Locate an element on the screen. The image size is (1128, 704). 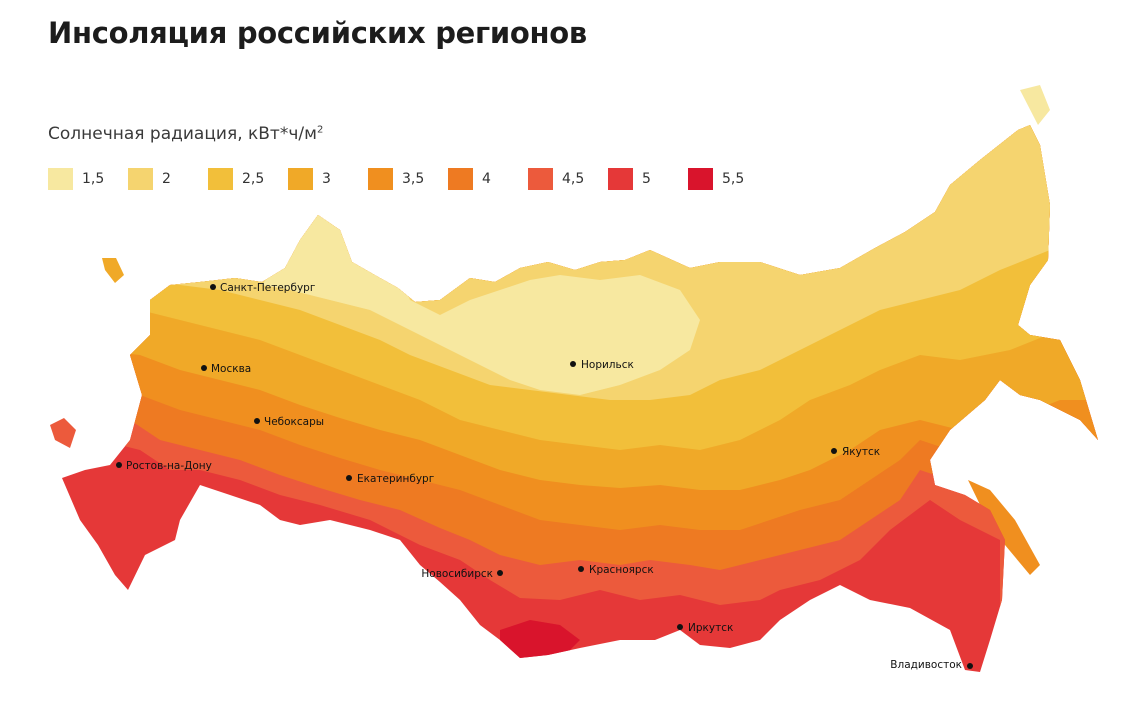
legend-label: 2,5 is located at coordinates (253, 179).